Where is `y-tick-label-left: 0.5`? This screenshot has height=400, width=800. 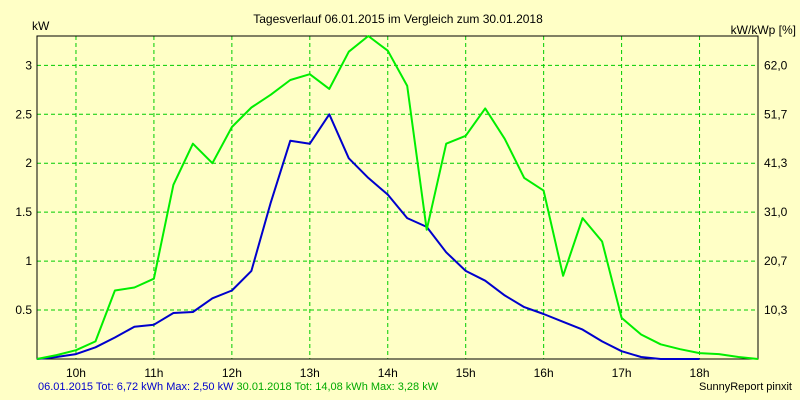
y-tick-label-left: 0.5 is located at coordinates (23, 310).